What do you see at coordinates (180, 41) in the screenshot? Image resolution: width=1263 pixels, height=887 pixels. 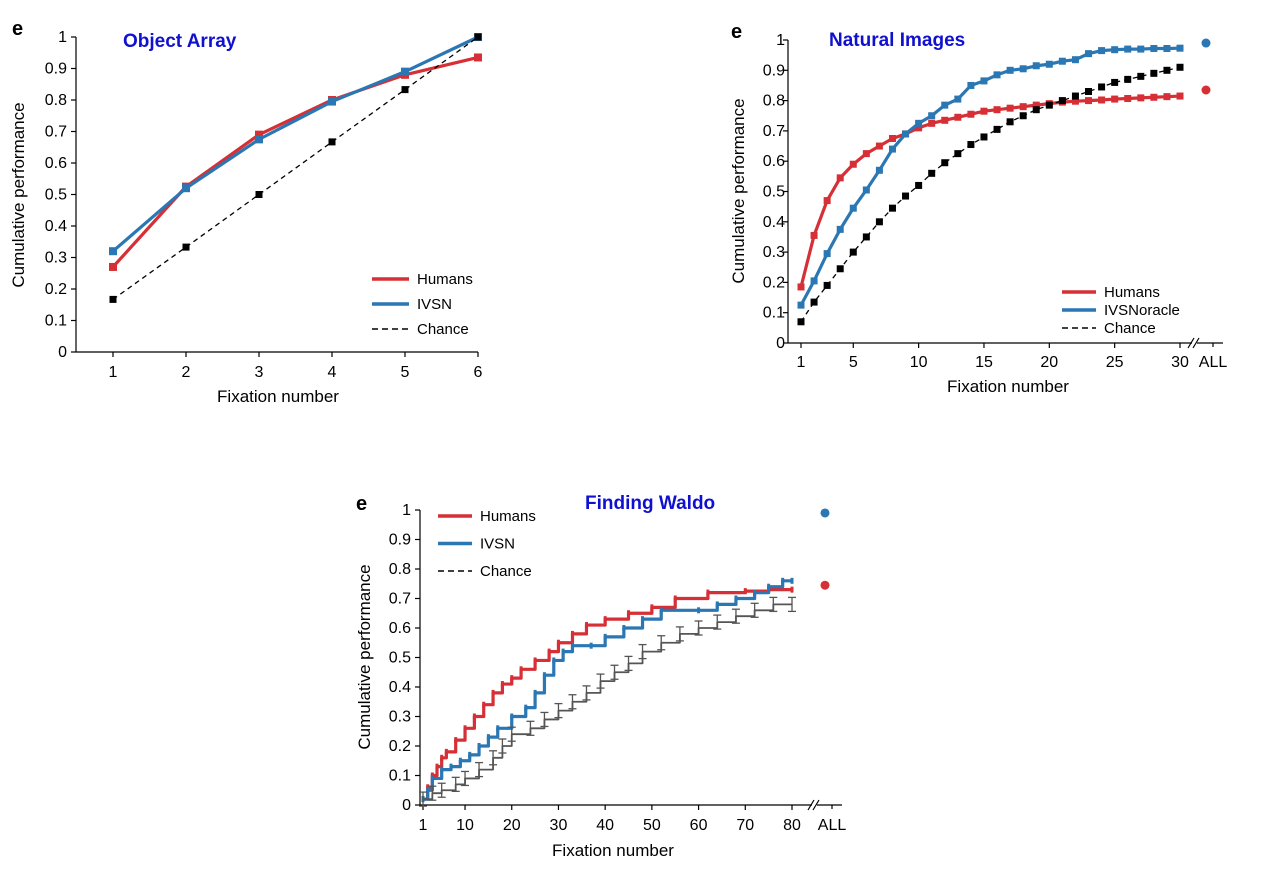 I see `chart-title: Object Array` at bounding box center [180, 41].